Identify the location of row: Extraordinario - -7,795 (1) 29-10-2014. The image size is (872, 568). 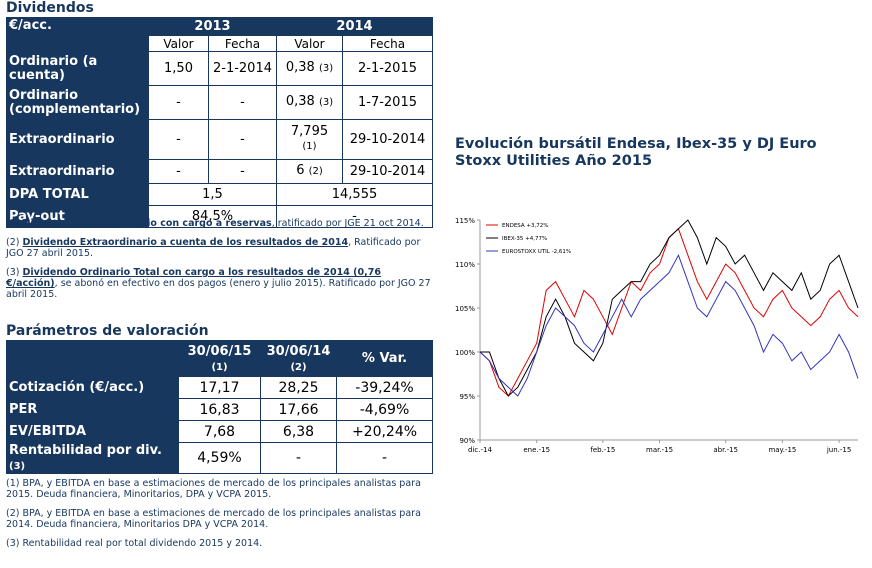
(219, 139).